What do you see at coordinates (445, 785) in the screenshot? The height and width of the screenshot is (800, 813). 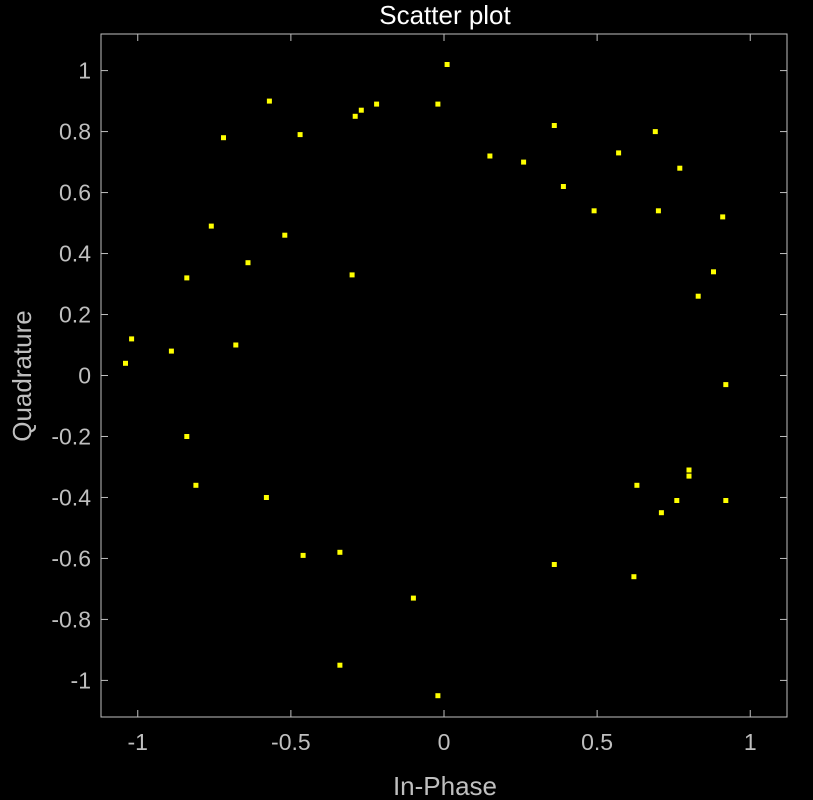 I see `x-axis-label: In-Phase` at bounding box center [445, 785].